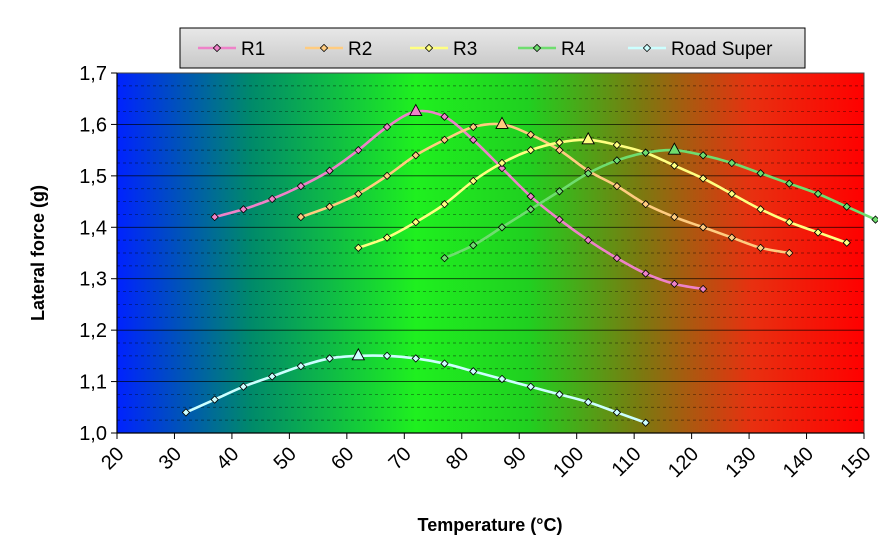  I want to click on legend-items: R1 R2 R3 R4 Road Super, so click(485, 49).